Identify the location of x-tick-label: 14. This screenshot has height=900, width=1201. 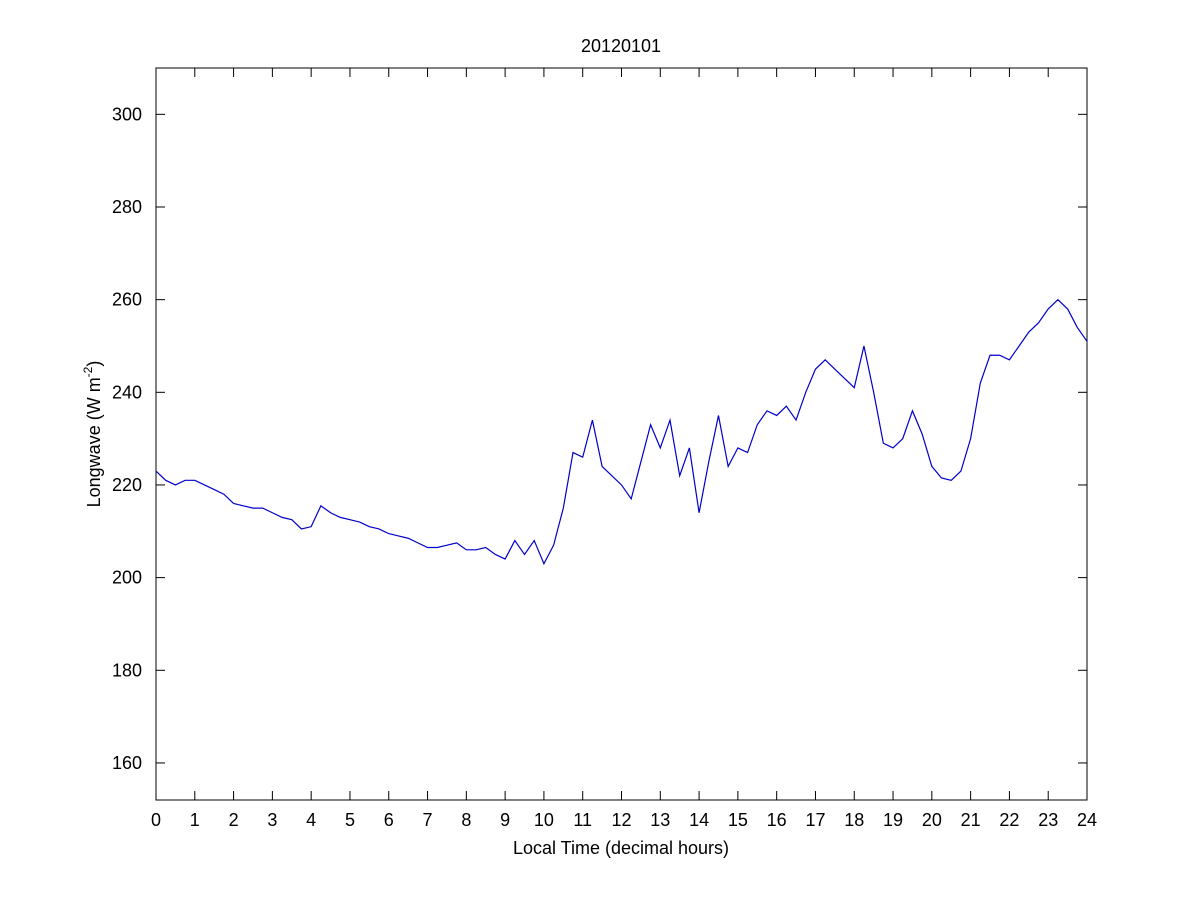
(699, 820).